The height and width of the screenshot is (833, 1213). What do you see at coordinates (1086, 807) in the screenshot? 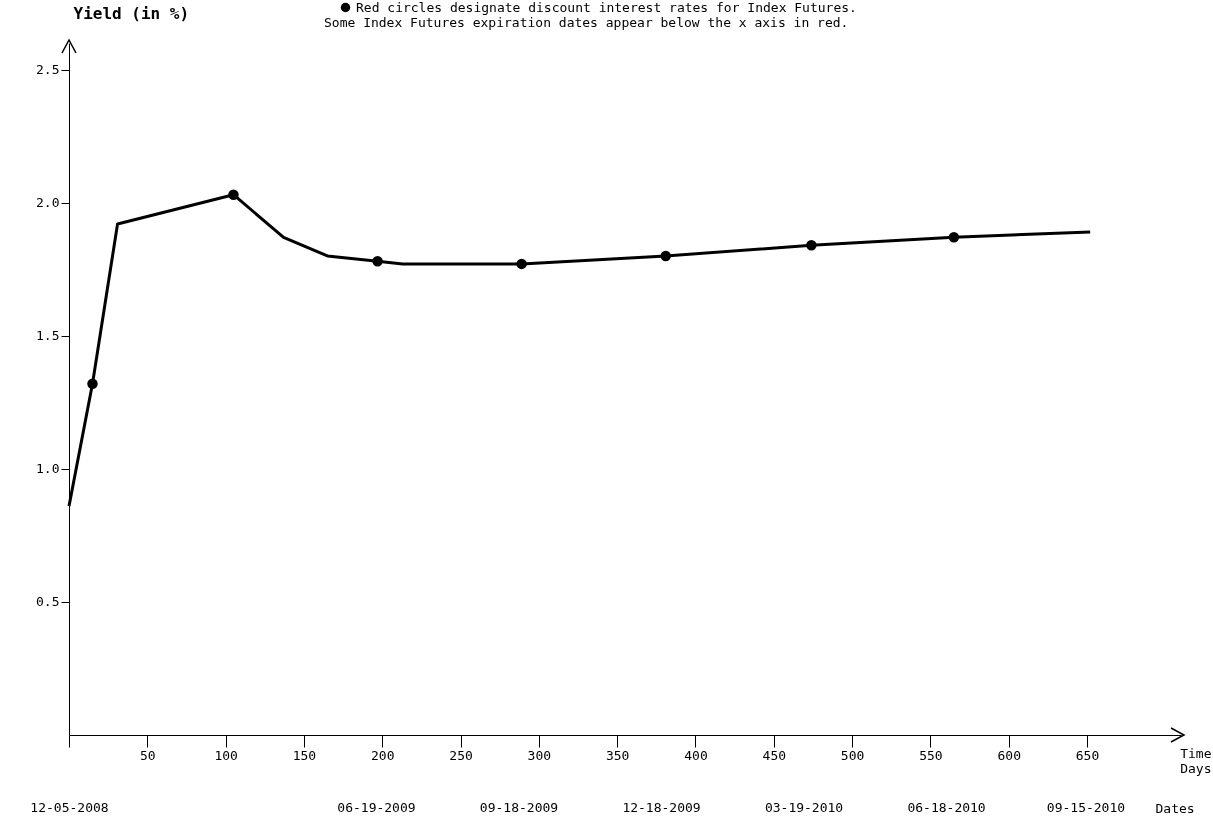
I see `x2-tick-label: 09-15-2010` at bounding box center [1086, 807].